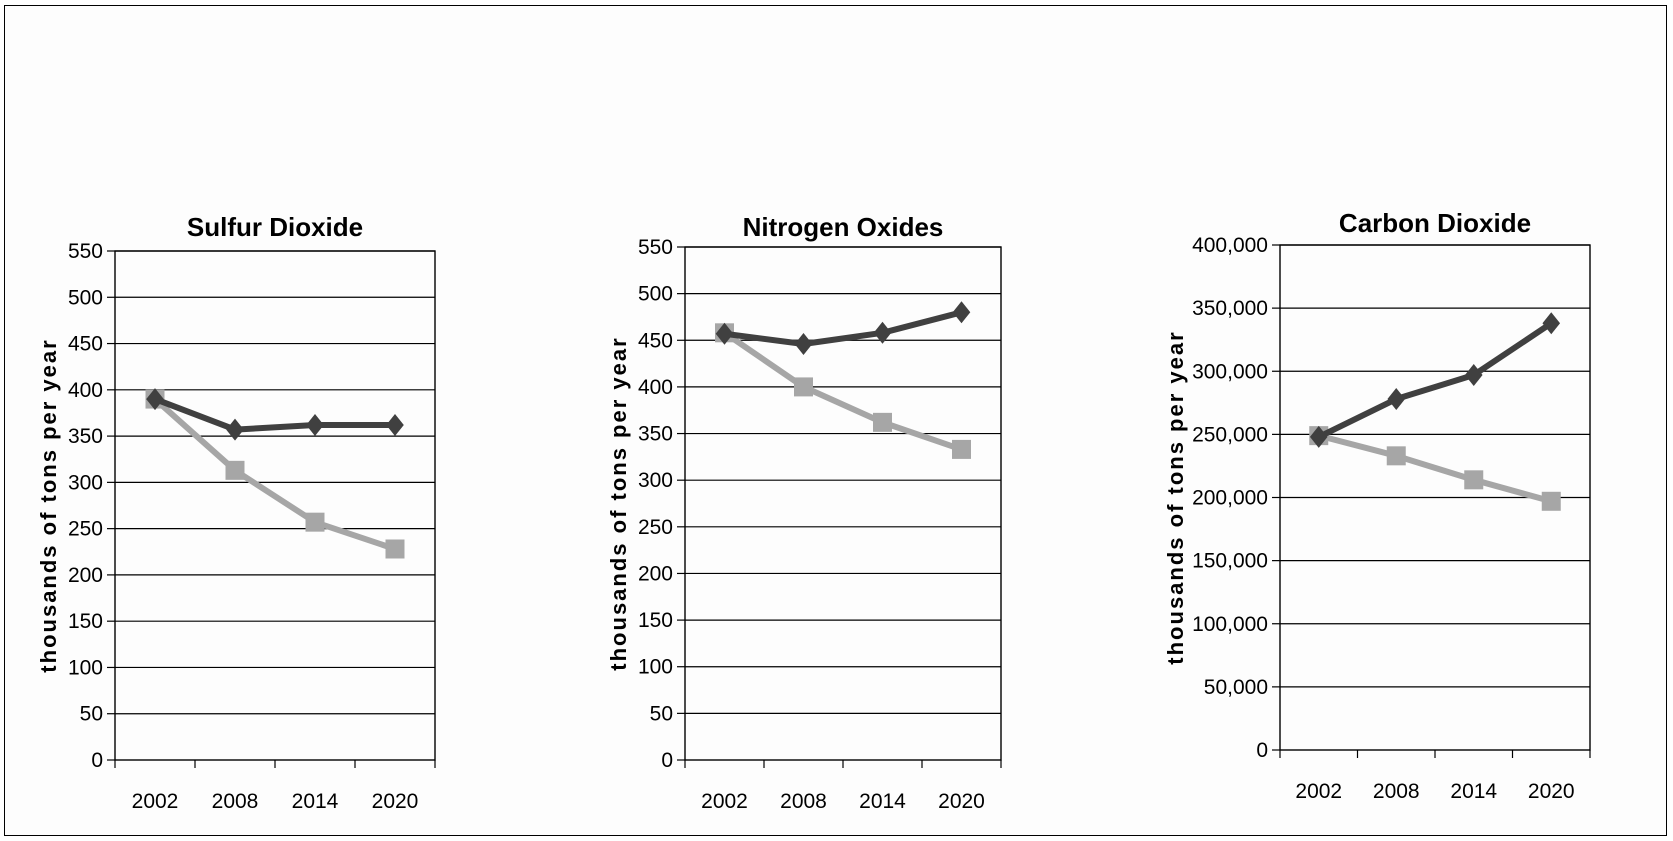  What do you see at coordinates (1236, 687) in the screenshot?
I see `y-tick-label: 50,000` at bounding box center [1236, 687].